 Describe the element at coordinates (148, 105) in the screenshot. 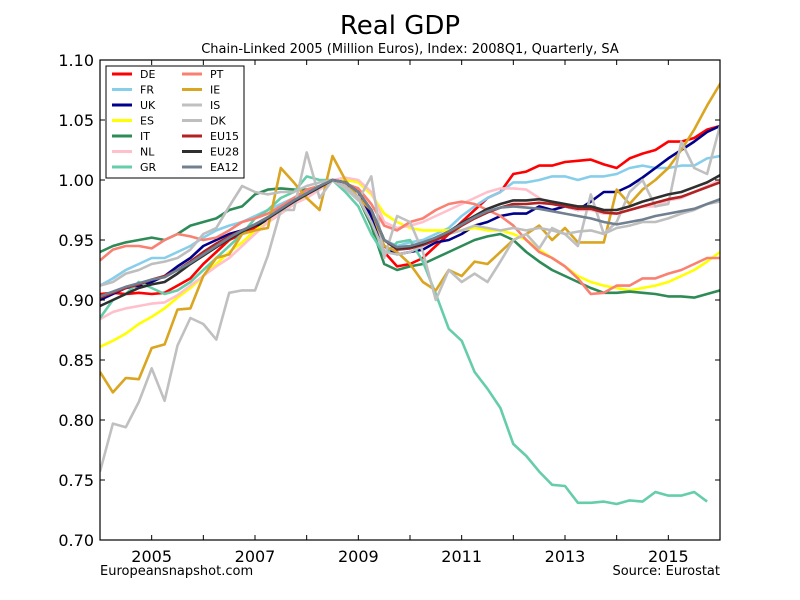

I see `legend-label-uk: UK` at that location.